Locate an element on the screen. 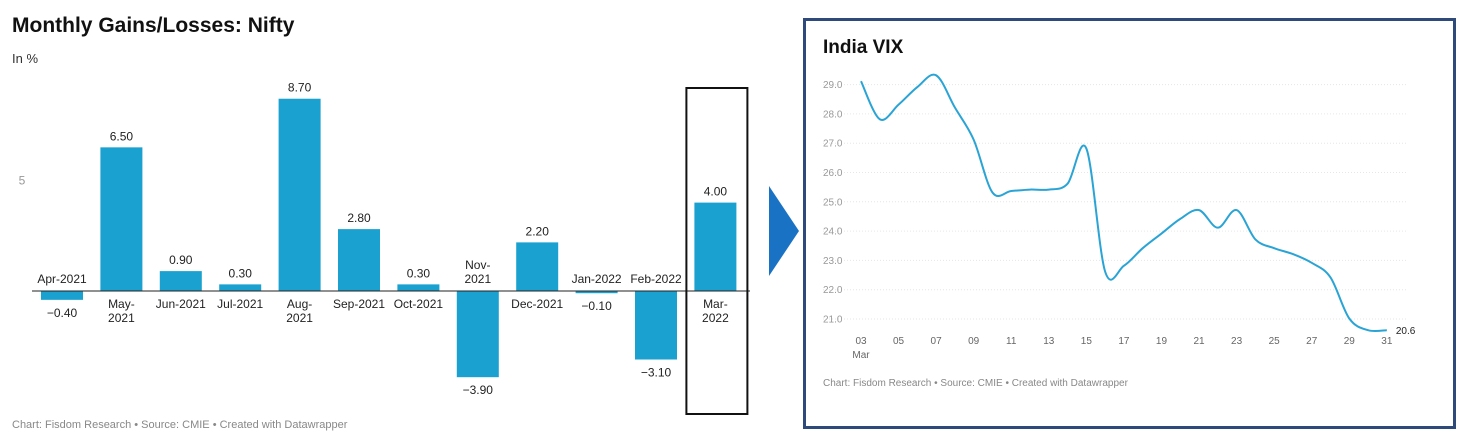  x-tick-label: 21 is located at coordinates (1199, 341).